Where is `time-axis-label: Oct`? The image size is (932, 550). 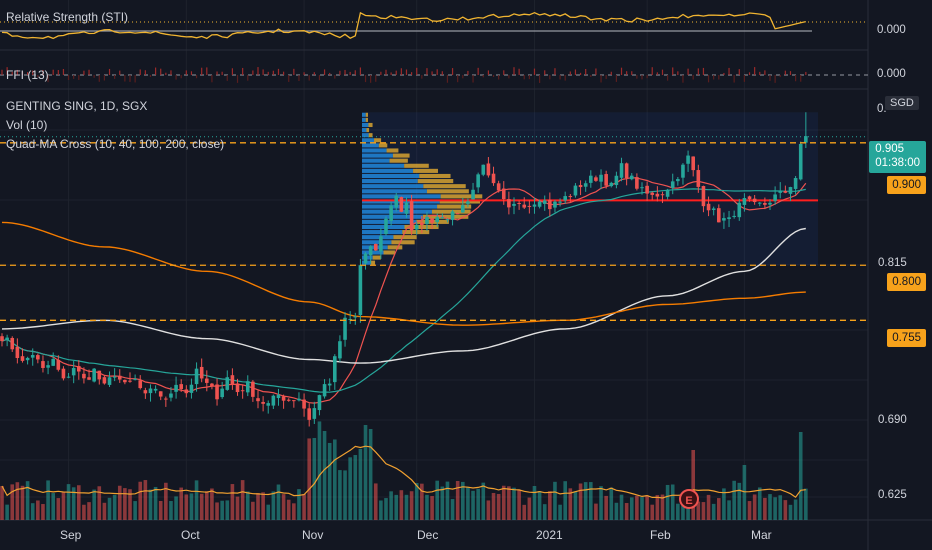
time-axis-label: Oct is located at coordinates (190, 535).